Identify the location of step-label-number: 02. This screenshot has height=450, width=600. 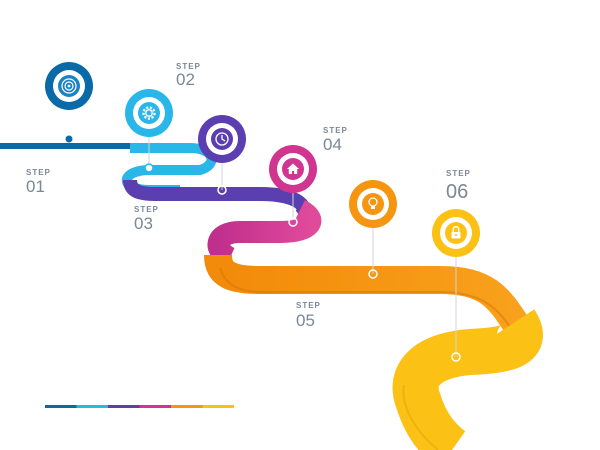
(185, 79).